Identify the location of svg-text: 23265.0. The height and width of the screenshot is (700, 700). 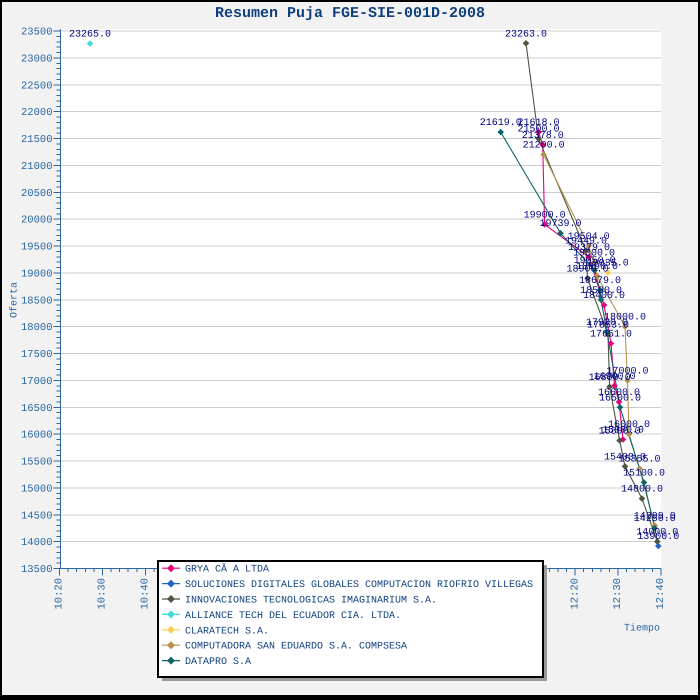
(90, 35).